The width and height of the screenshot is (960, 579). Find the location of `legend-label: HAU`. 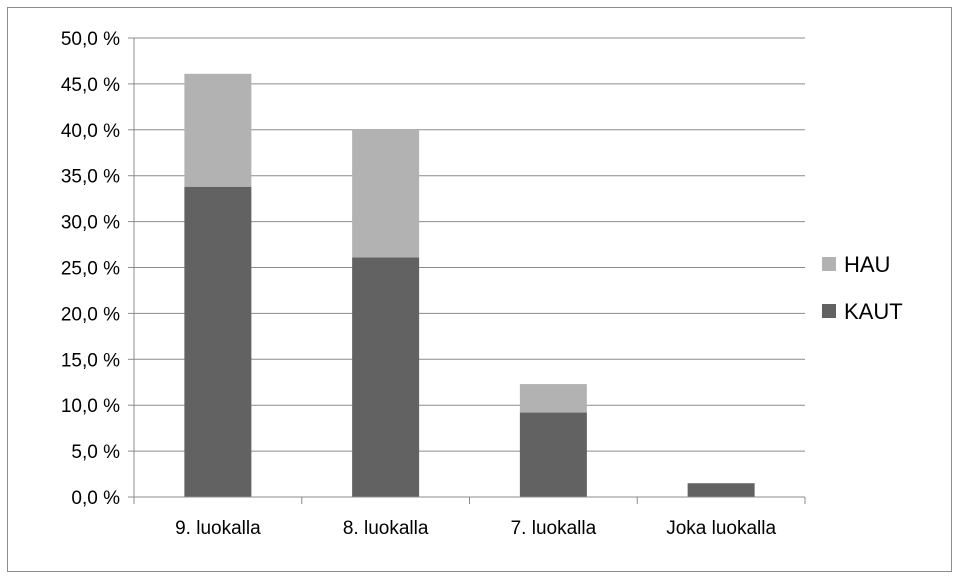

legend-label: HAU is located at coordinates (867, 264).